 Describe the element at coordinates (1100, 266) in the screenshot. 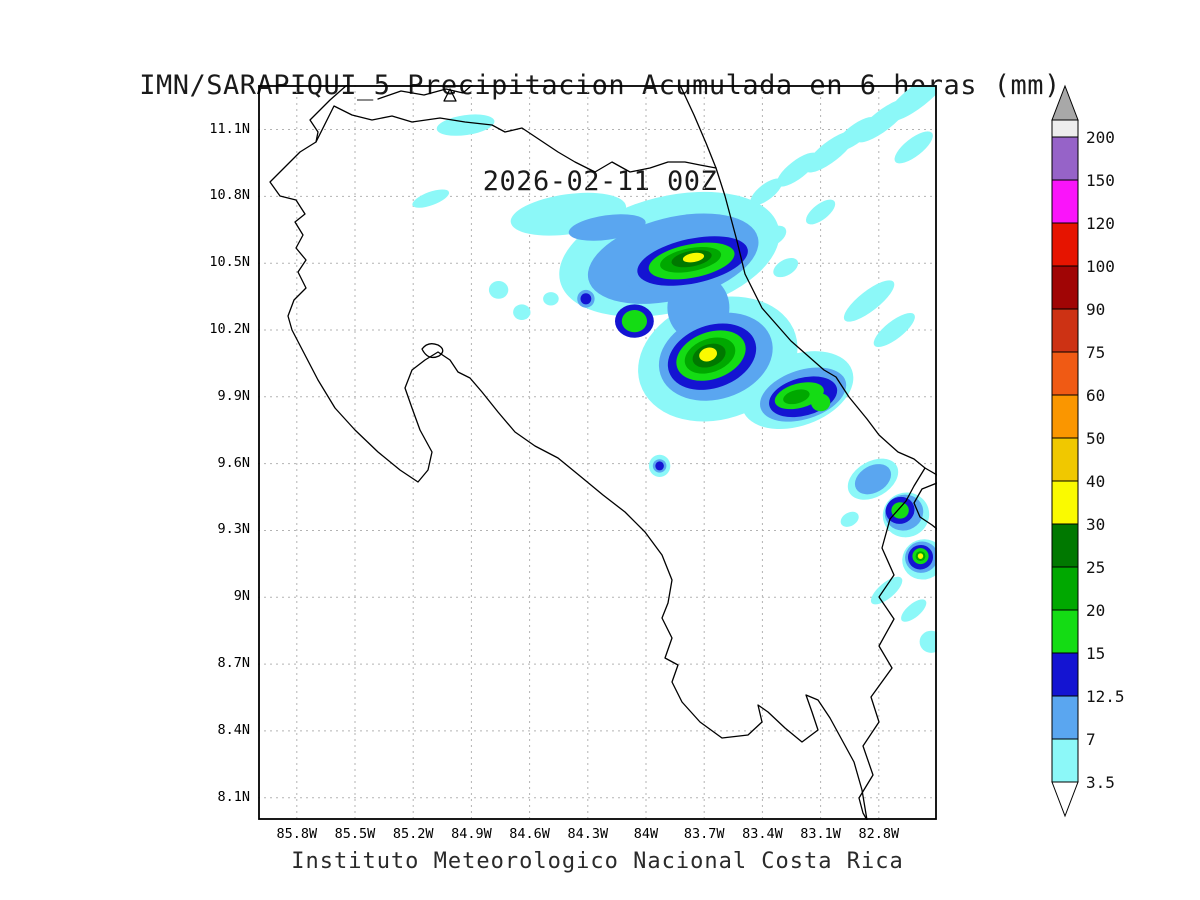

I see `colorbar-label: 100` at that location.